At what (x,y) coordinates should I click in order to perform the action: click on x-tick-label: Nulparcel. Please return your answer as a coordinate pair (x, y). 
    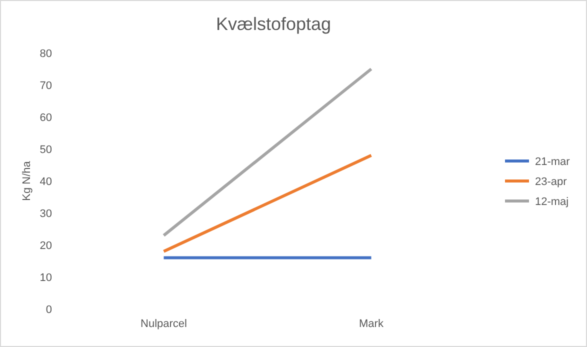
    Looking at the image, I should click on (163, 324).